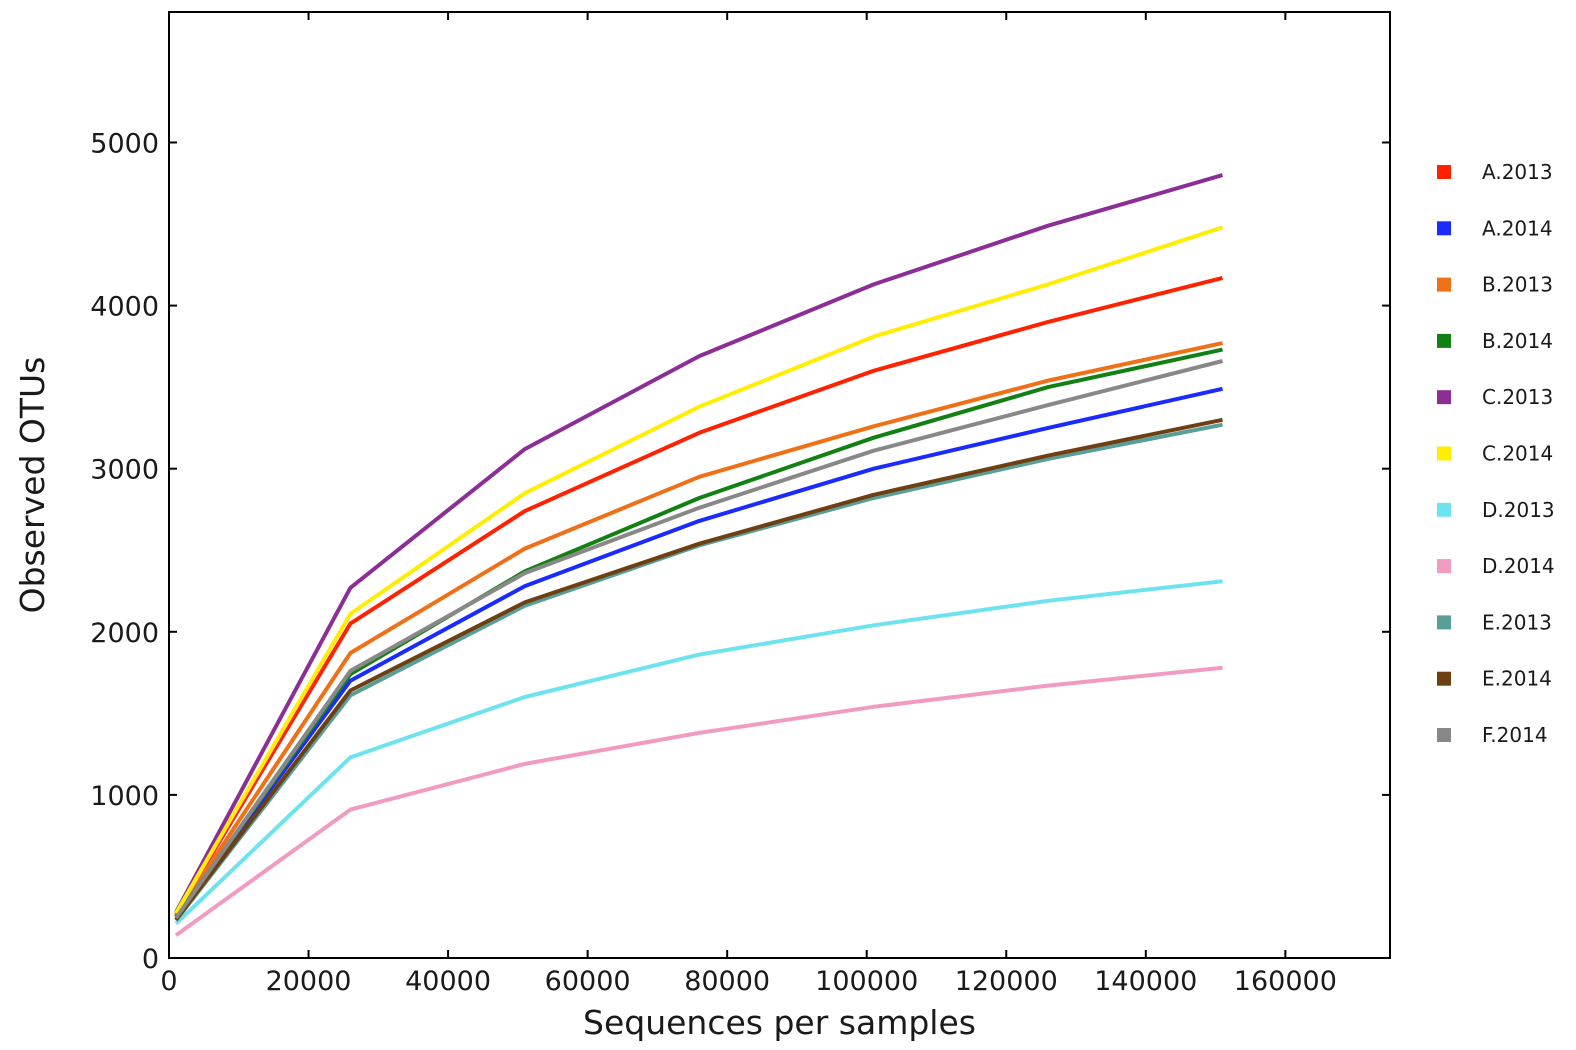 The width and height of the screenshot is (1576, 1050). I want to click on y-tick-label: 1000, so click(124, 796).